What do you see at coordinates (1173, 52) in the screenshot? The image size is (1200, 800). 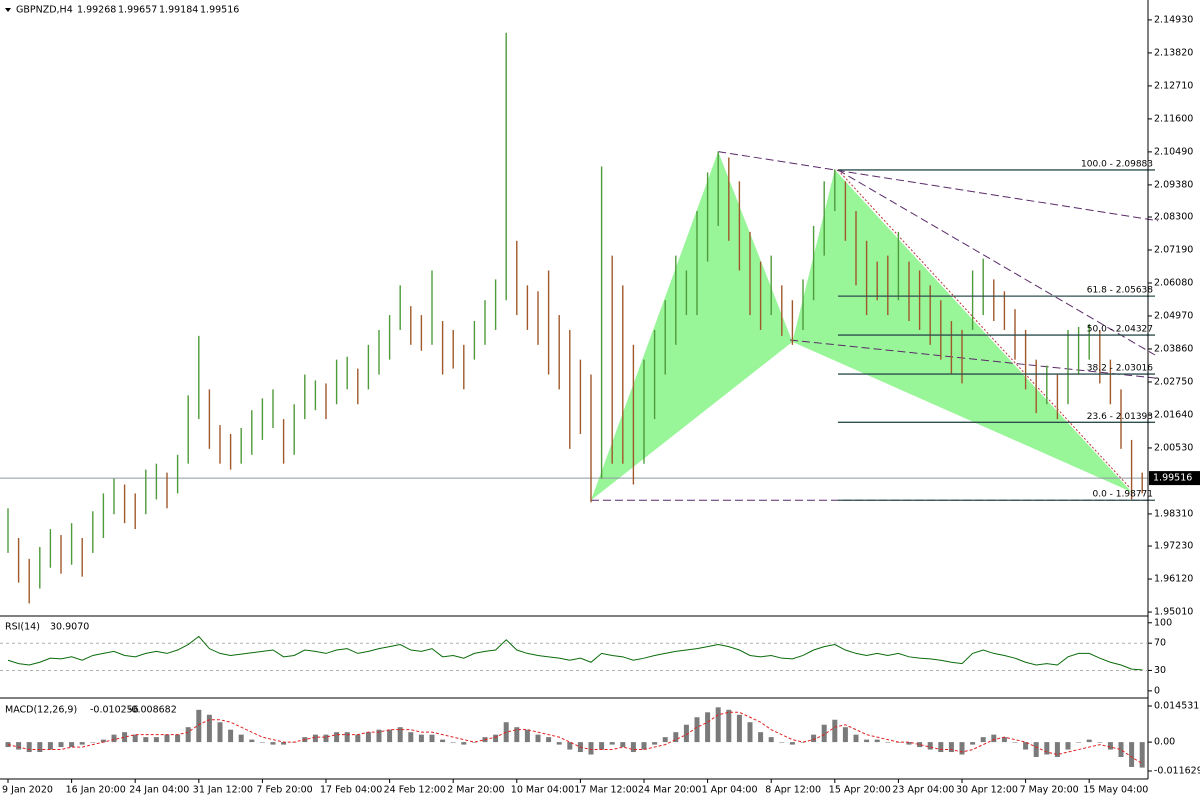 I see `y-tick-label: 2.13820` at bounding box center [1173, 52].